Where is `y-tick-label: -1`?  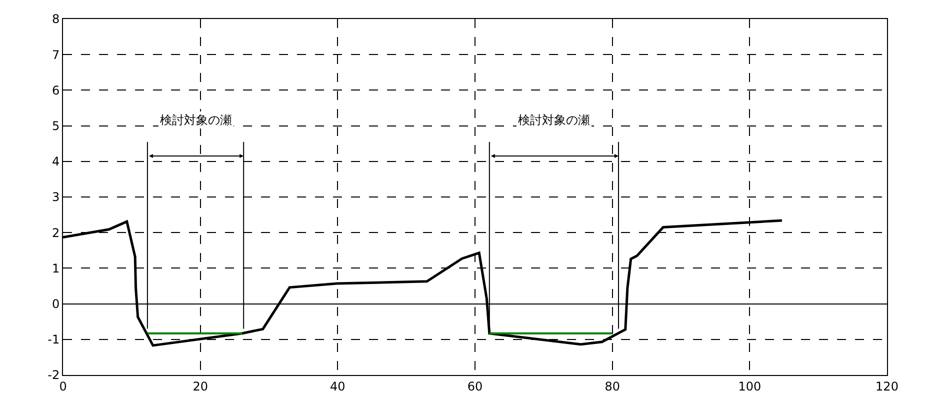 y-tick-label: -1 is located at coordinates (54, 339).